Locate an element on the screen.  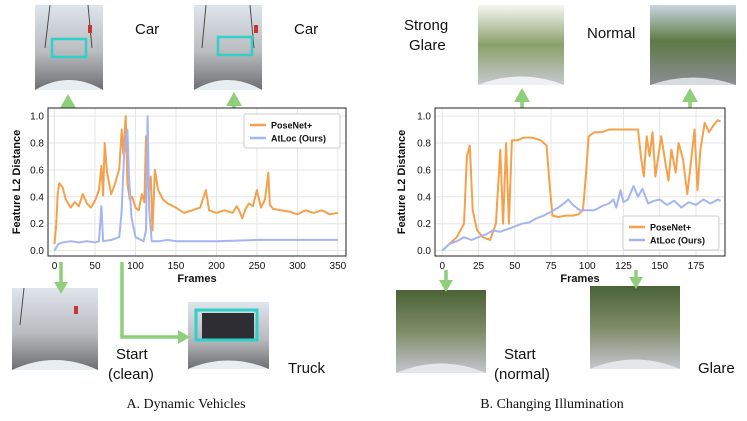
a-ytick-label-0: 0.0 is located at coordinates (37, 251).